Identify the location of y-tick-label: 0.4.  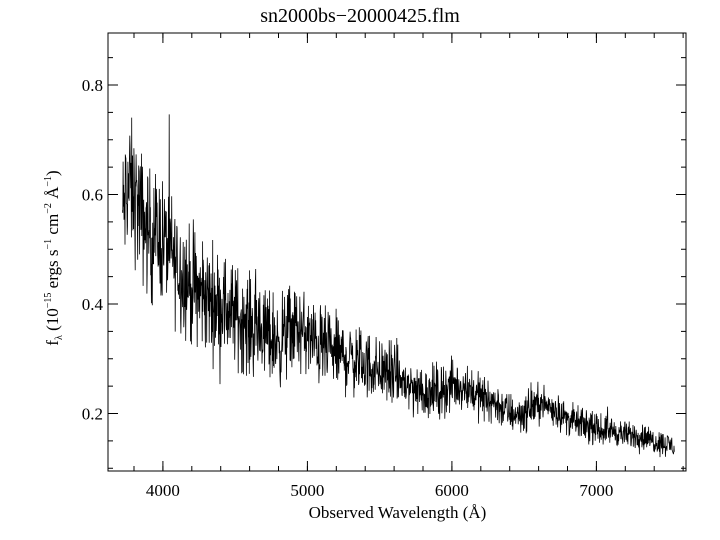
(93, 304).